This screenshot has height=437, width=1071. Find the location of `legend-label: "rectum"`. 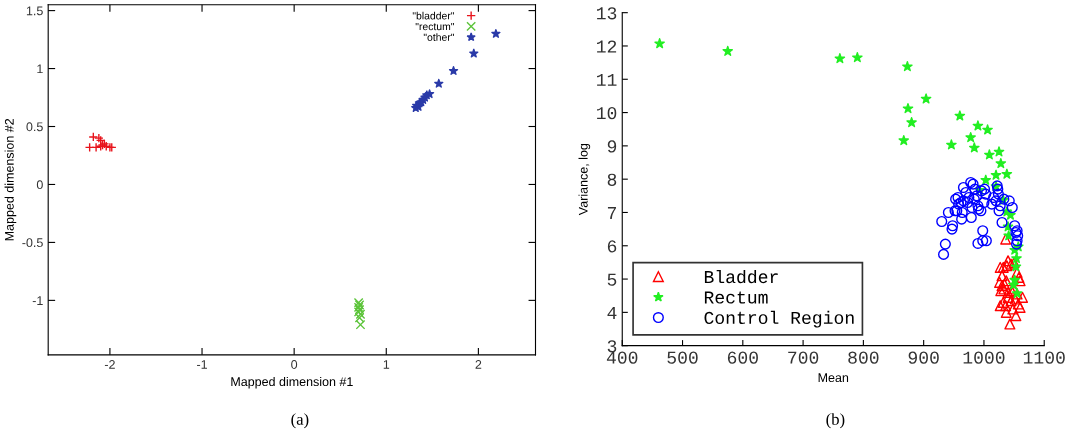

legend-label: "rectum" is located at coordinates (435, 26).